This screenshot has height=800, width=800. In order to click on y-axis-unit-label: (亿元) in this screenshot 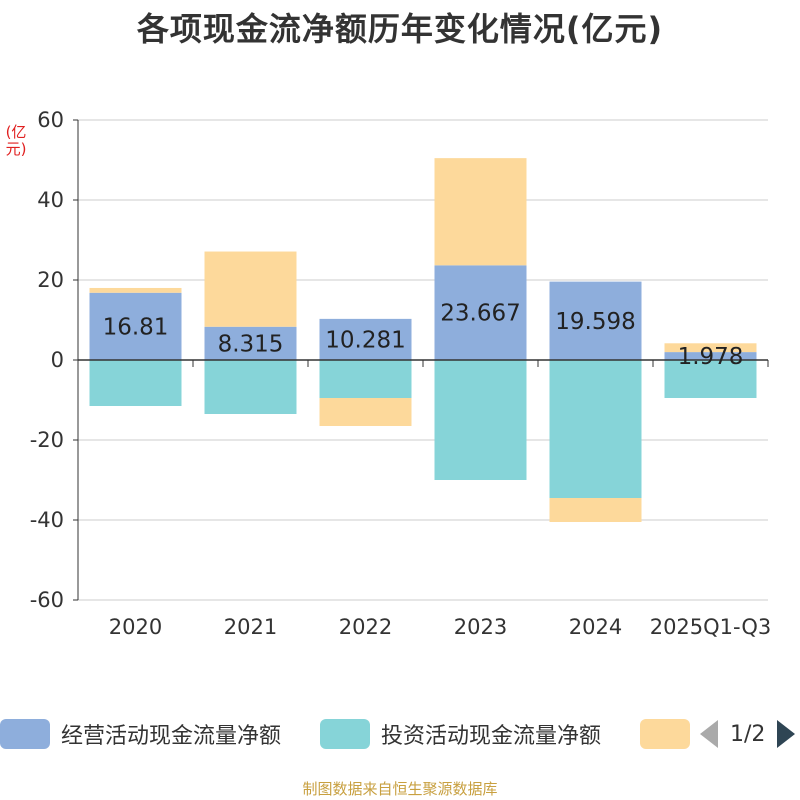, I will do `click(16, 140)`.